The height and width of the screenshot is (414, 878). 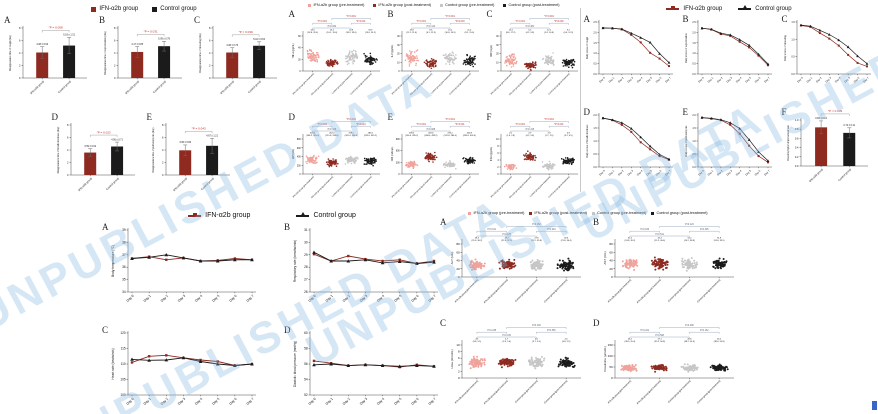 What do you see at coordinates (595, 43) in the screenshot?
I see `svg-text: 1.5` at bounding box center [595, 43].